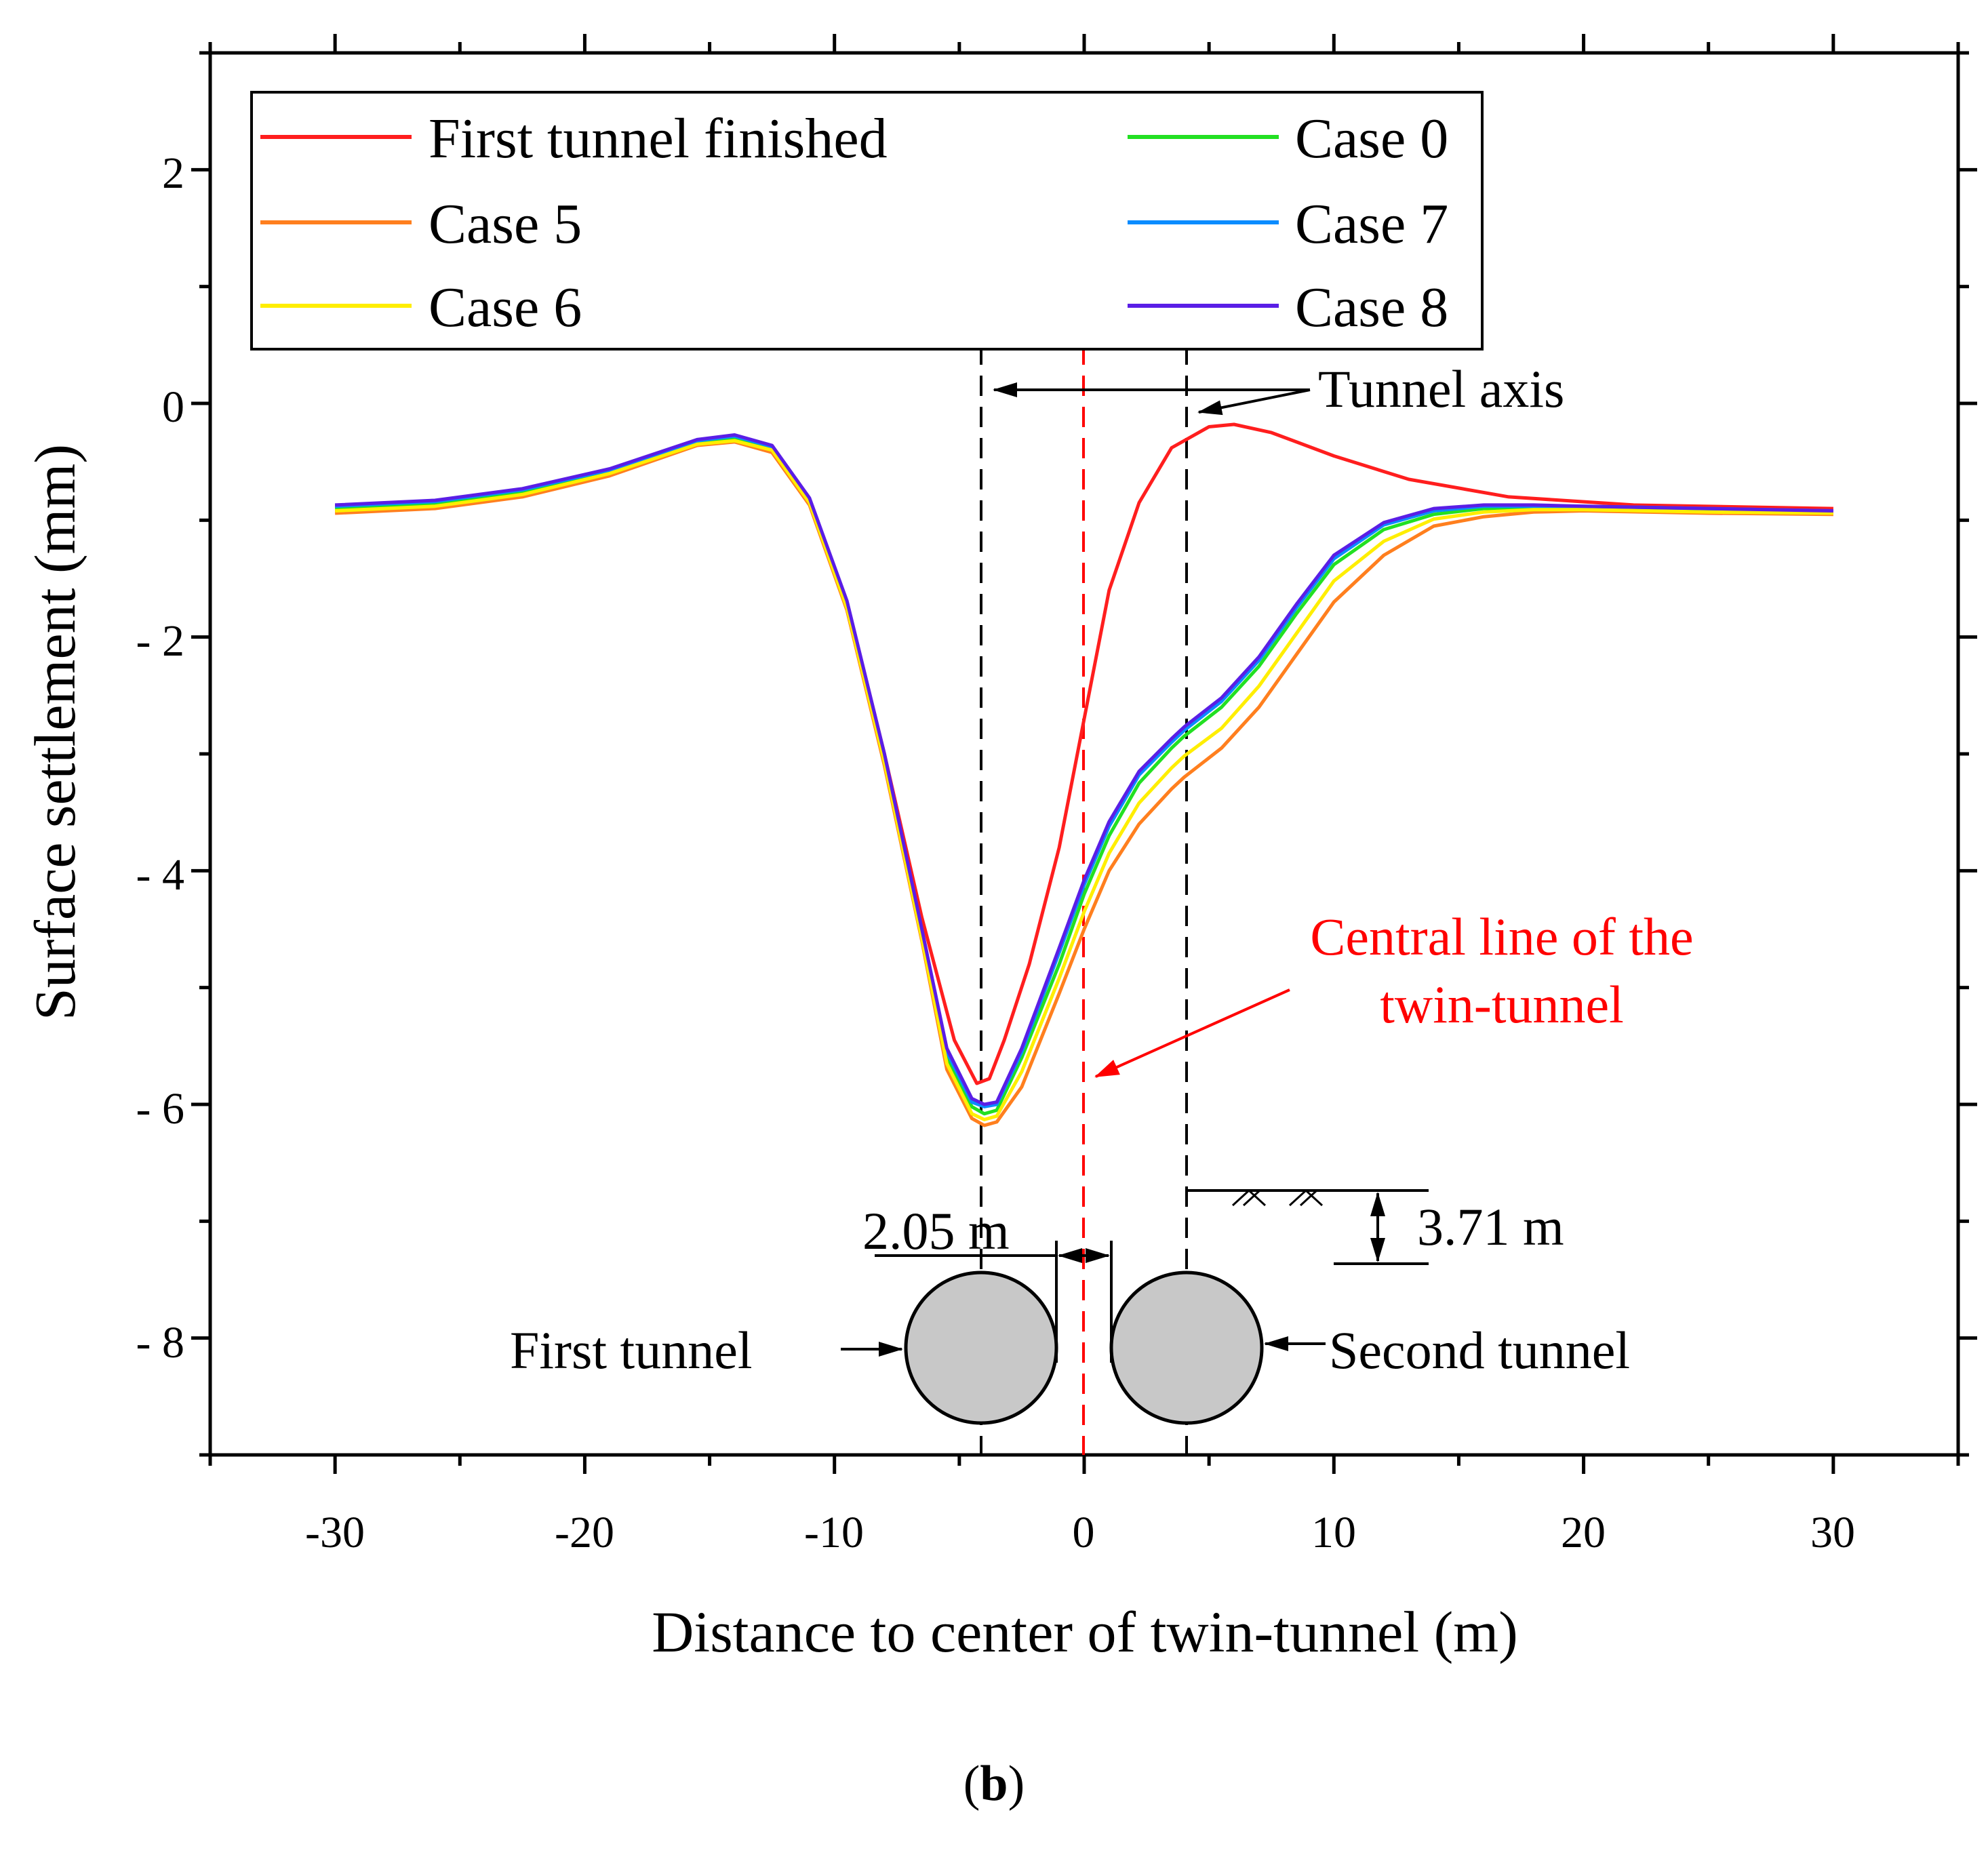 Image resolution: width=1988 pixels, height=1861 pixels. I want to click on x-tick-labels: -30 -20 -10 0 10 20 30, so click(1080, 1532).